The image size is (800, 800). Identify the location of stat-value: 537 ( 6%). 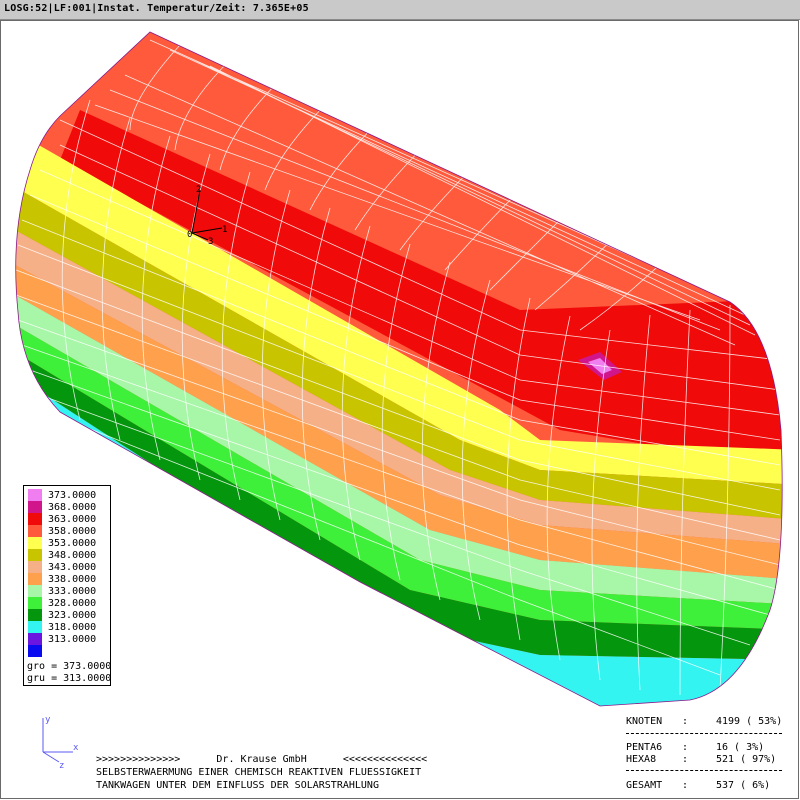
(743, 785).